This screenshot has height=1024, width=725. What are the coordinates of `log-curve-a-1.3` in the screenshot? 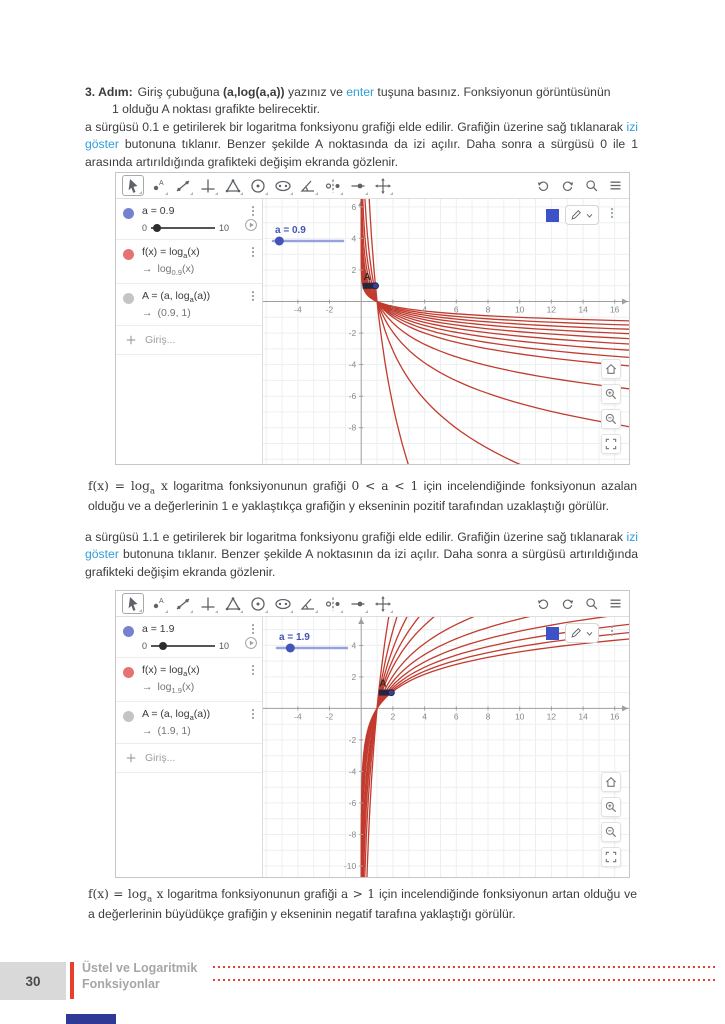 It's located at (495, 747).